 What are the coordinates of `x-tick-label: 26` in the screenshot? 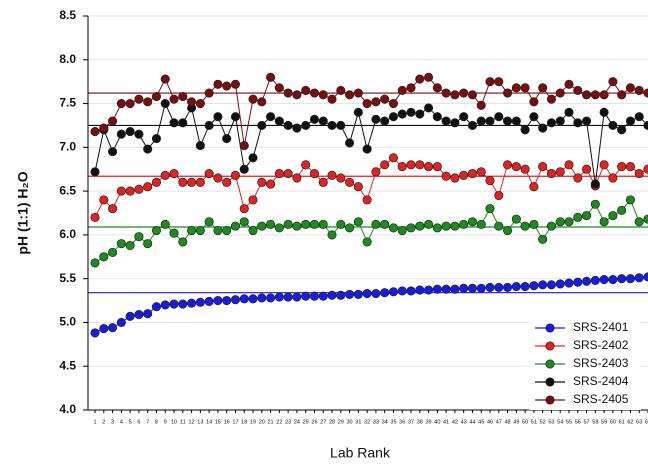 It's located at (314, 422).